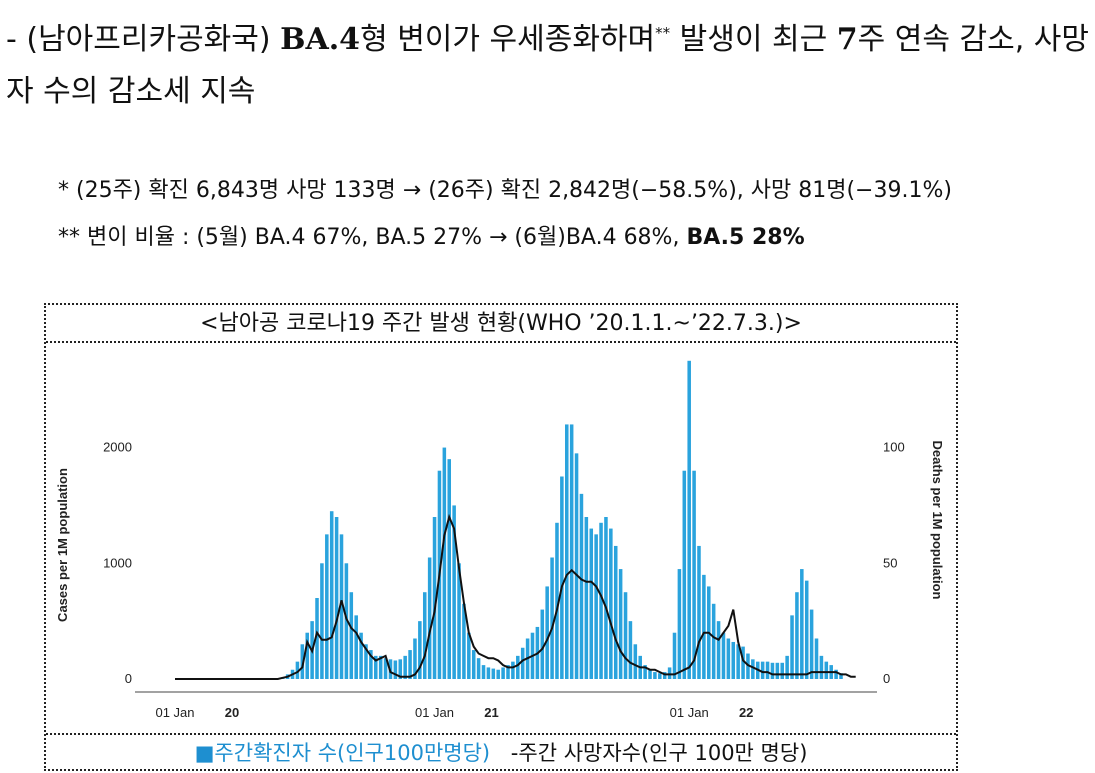 The height and width of the screenshot is (773, 1095). Describe the element at coordinates (508, 39) in the screenshot. I see `headline-middle: 형 변이가 우세종화하며` at that location.